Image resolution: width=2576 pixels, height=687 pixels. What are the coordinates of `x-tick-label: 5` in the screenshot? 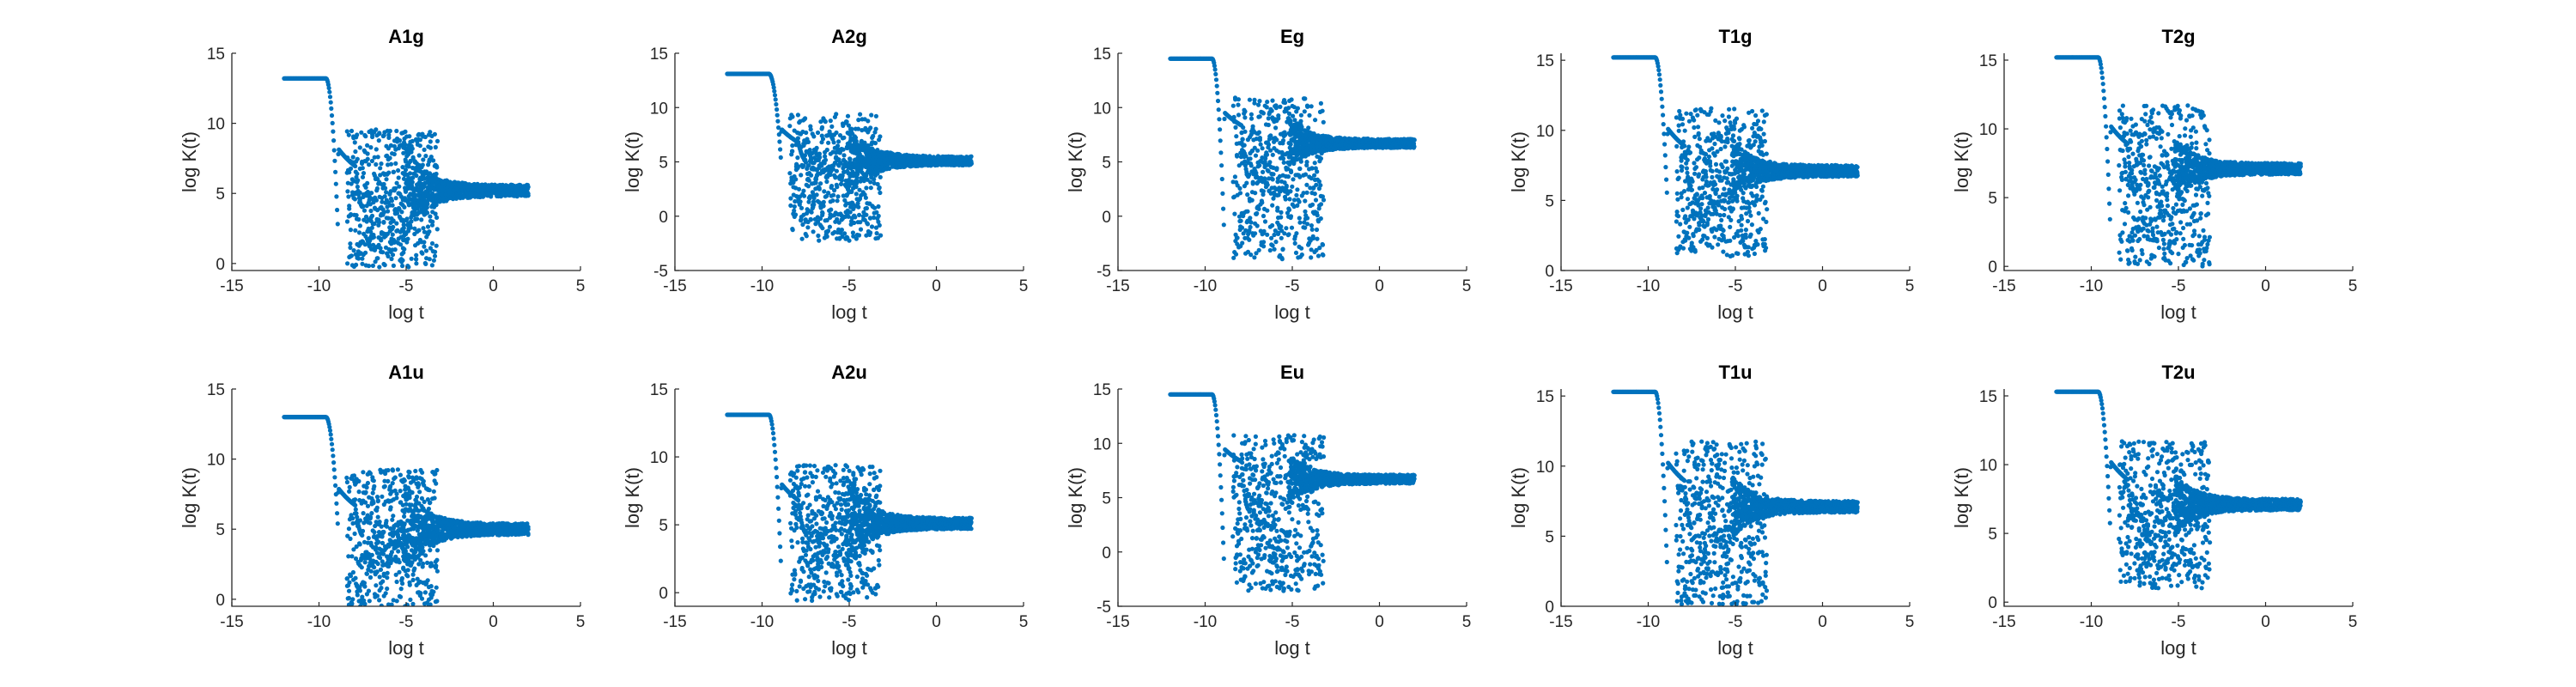 It's located at (1024, 286).